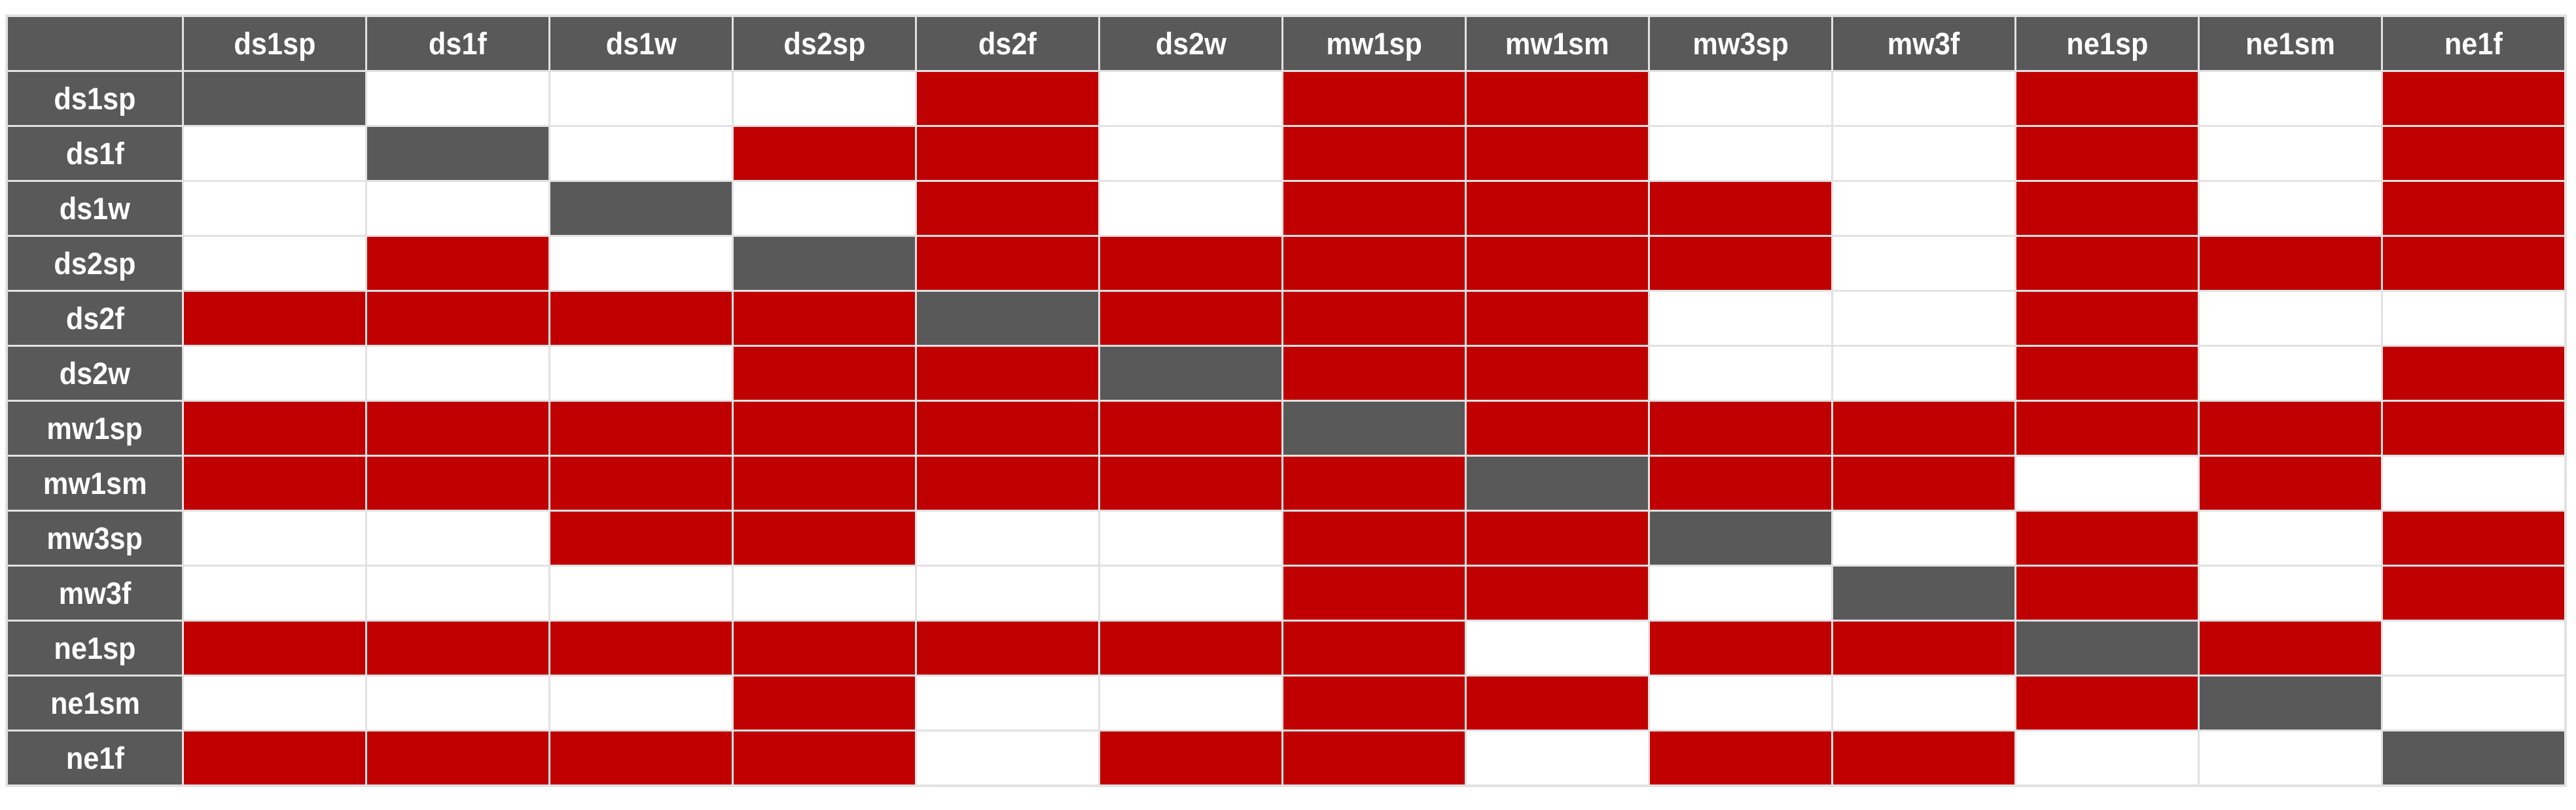  Describe the element at coordinates (2107, 483) in the screenshot. I see `matrix-cell-mw1sm-ne1sp` at that location.